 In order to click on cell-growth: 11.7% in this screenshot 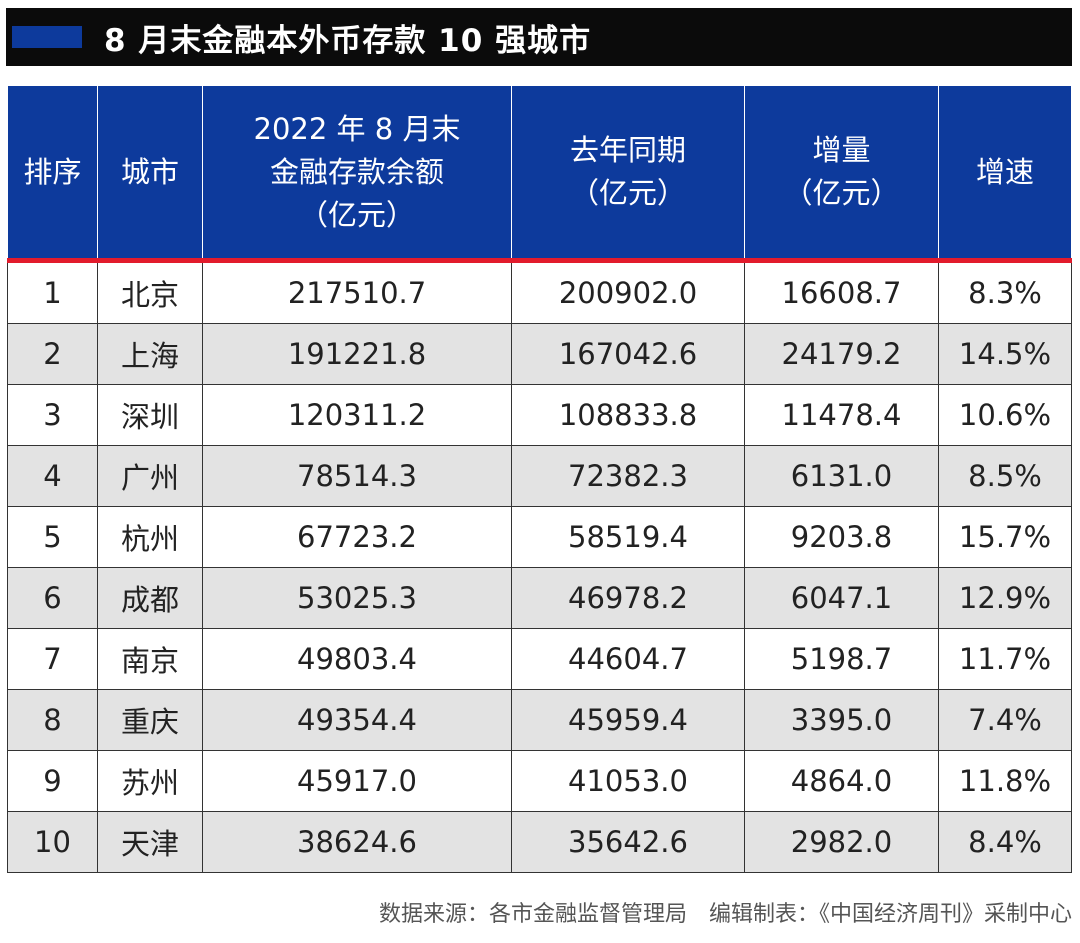, I will do `click(1005, 659)`.